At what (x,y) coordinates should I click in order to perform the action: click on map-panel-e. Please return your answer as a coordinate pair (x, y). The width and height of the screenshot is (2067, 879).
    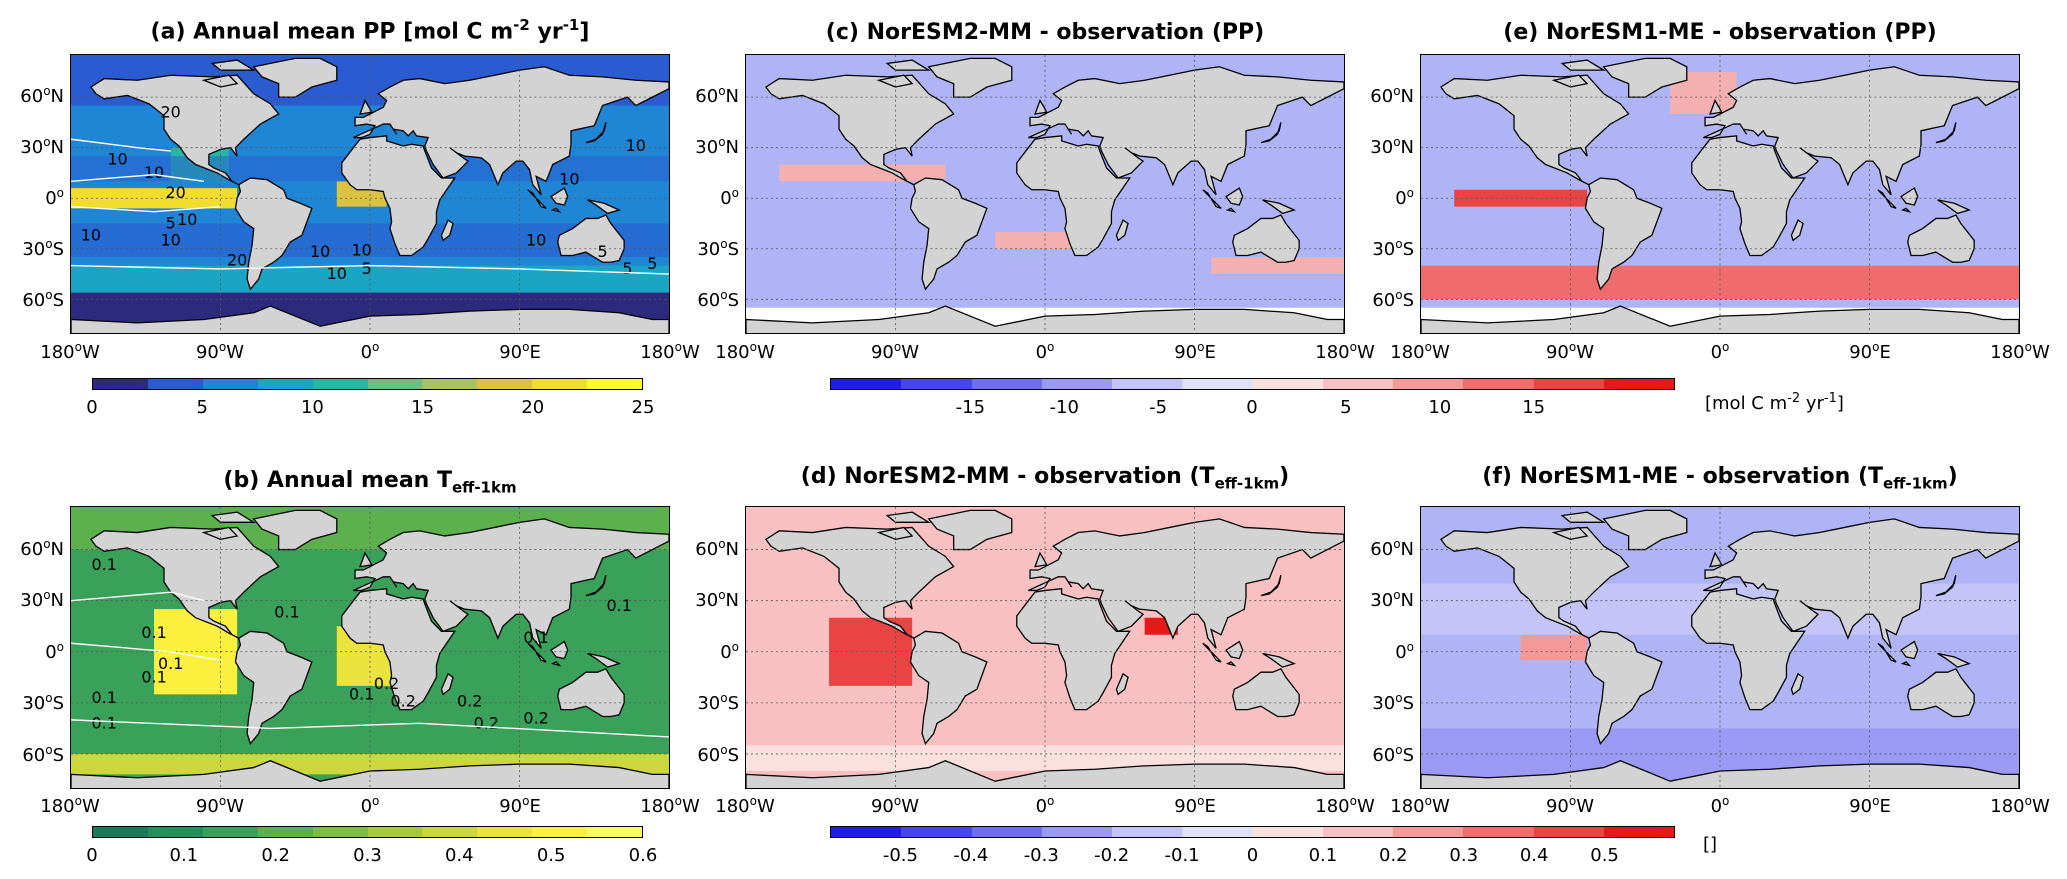
    Looking at the image, I should click on (1720, 194).